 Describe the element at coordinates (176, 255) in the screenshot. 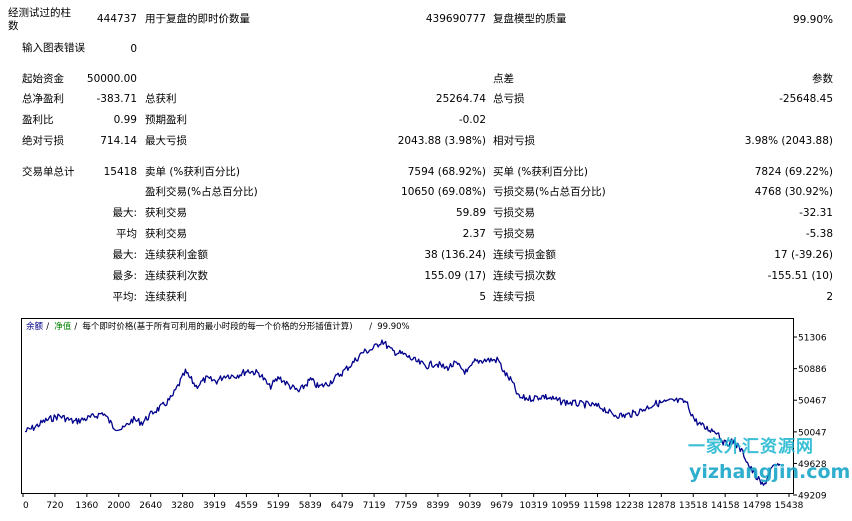

I see `stat-cell: 连续获利金额` at that location.